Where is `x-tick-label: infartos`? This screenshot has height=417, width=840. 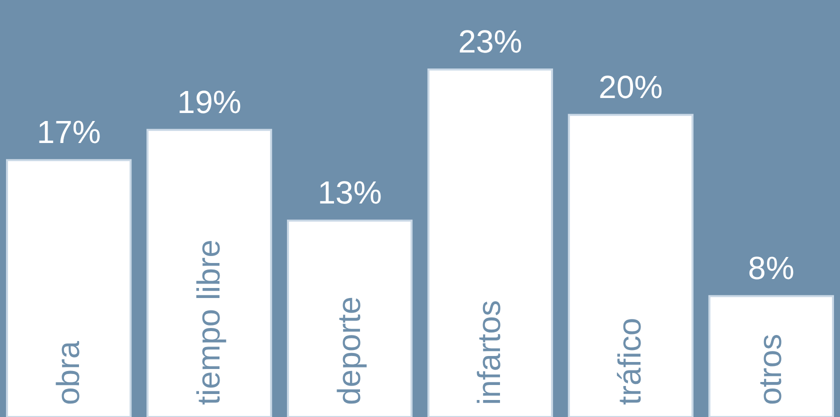
x-tick-label: infartos is located at coordinates (489, 352).